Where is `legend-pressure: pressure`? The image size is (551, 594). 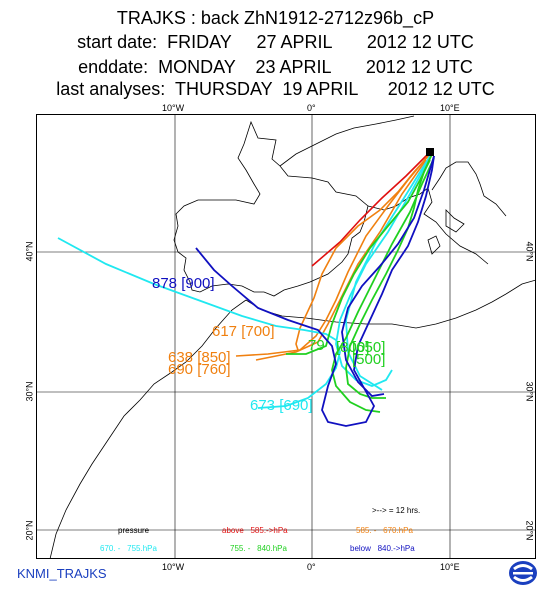
legend-pressure: pressure is located at coordinates (134, 530).